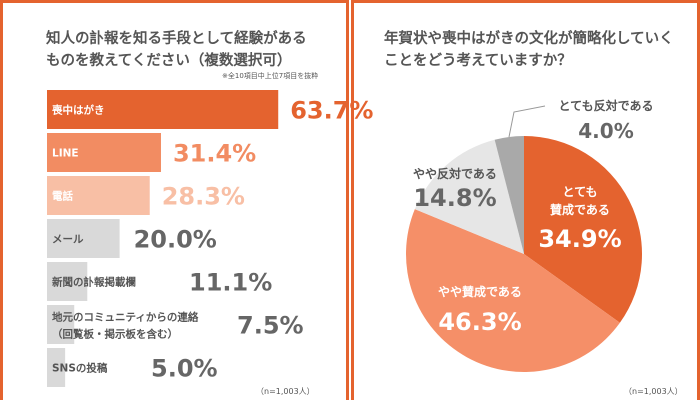 The width and height of the screenshot is (700, 400). What do you see at coordinates (480, 291) in the screenshot?
I see `pie-label-1: やや賛成である` at bounding box center [480, 291].